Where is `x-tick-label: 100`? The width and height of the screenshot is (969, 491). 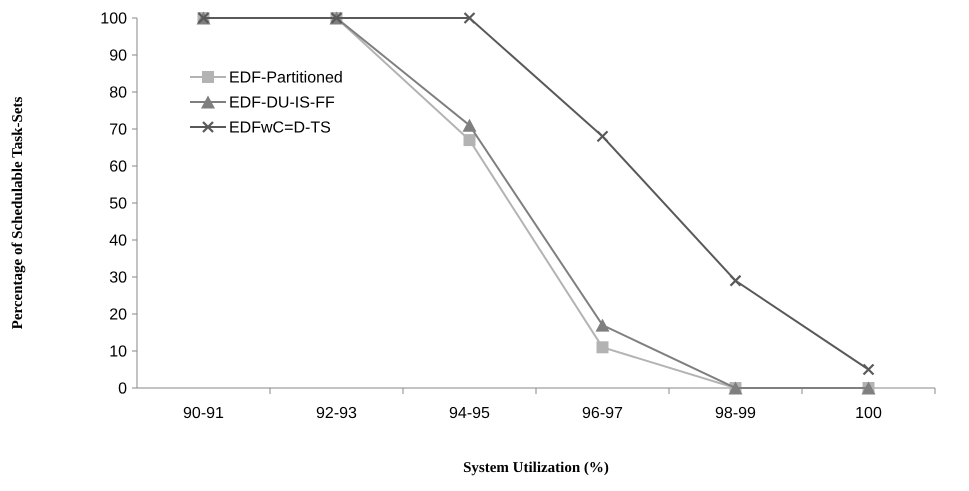
x-tick-label: 100 is located at coordinates (868, 413).